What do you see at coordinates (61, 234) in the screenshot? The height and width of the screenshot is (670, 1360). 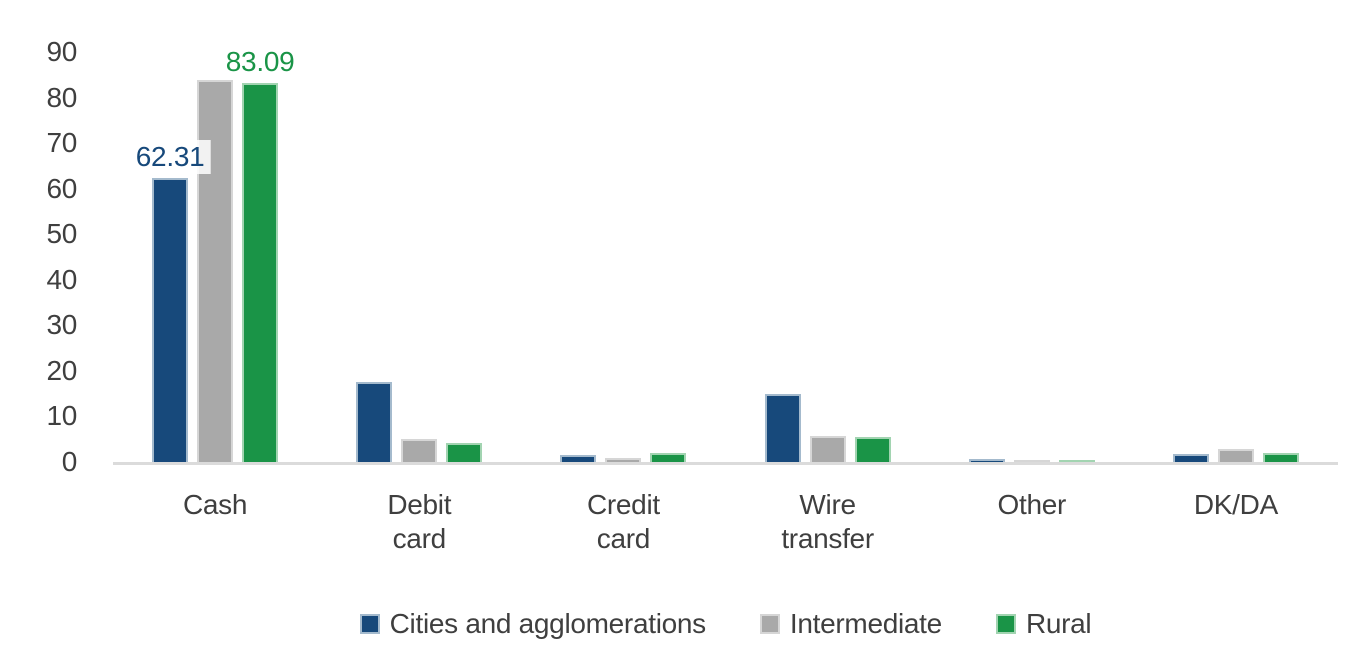 I see `y-axis-tick-label: 50` at bounding box center [61, 234].